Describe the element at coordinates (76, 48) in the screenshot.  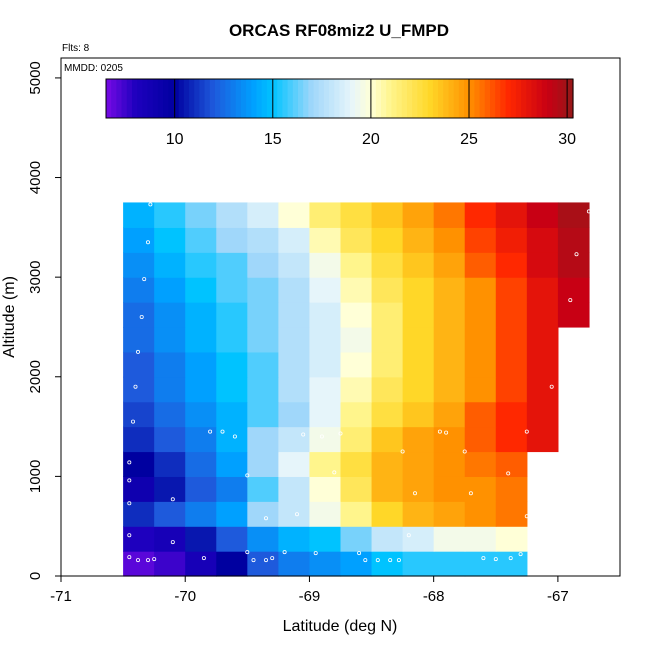
I see `flights-note: Flts: 8` at that location.